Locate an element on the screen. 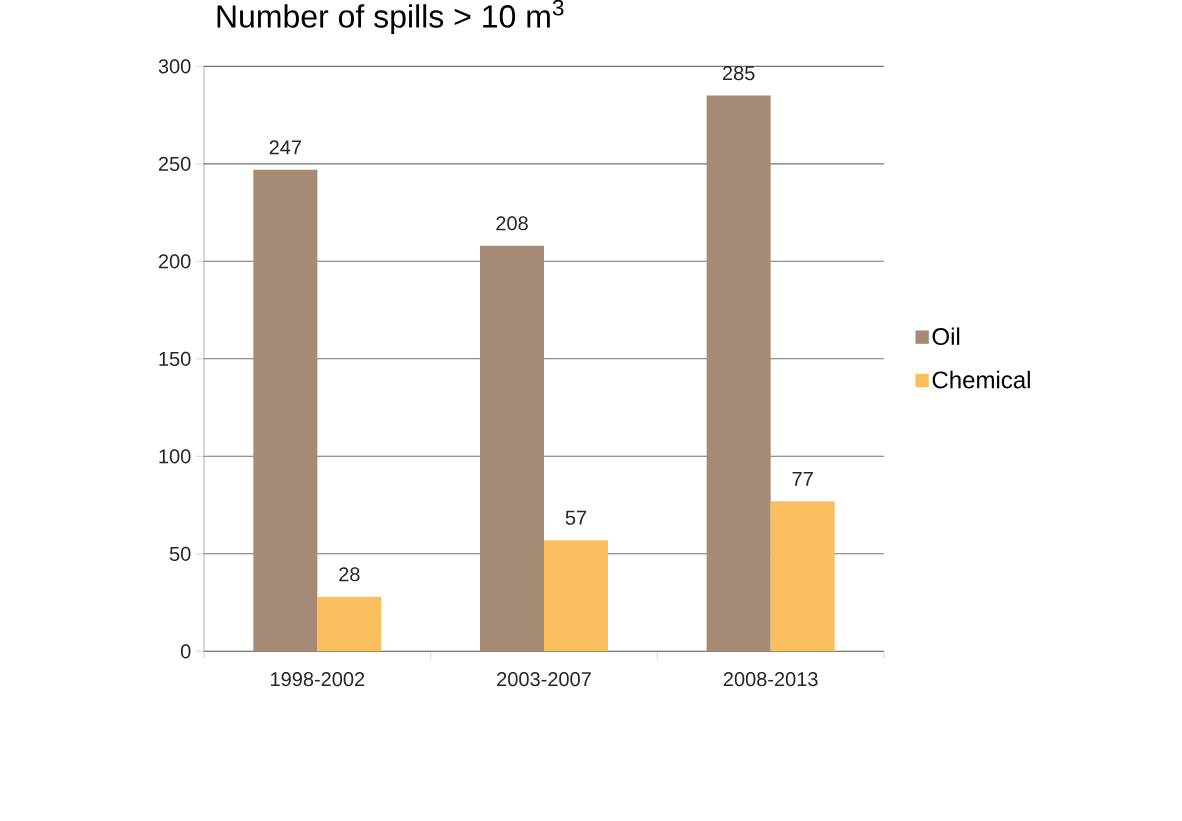 This screenshot has height=821, width=1182. data-label: 285 is located at coordinates (738, 73).